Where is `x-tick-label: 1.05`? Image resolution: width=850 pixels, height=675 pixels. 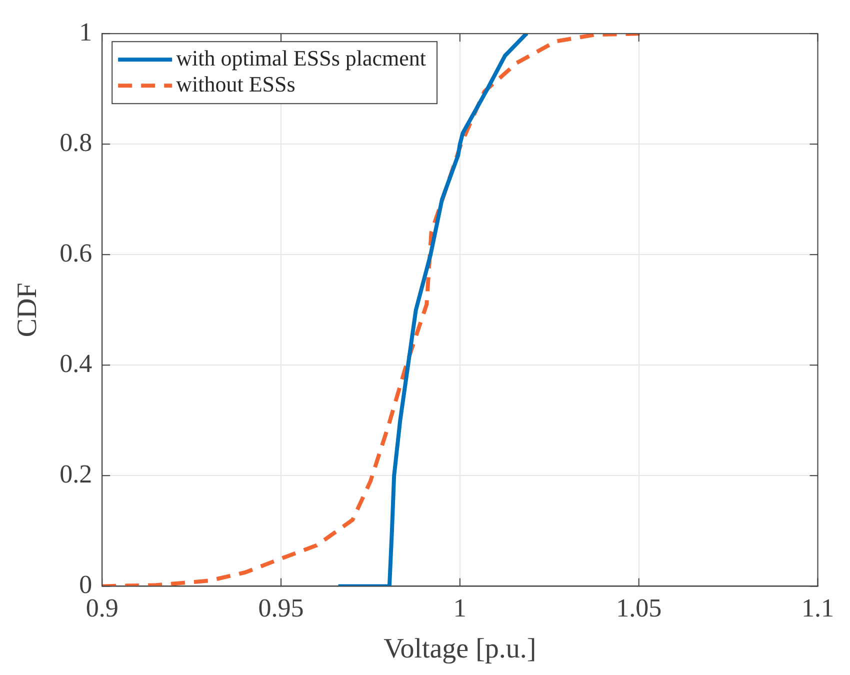 x-tick-label: 1.05 is located at coordinates (639, 608).